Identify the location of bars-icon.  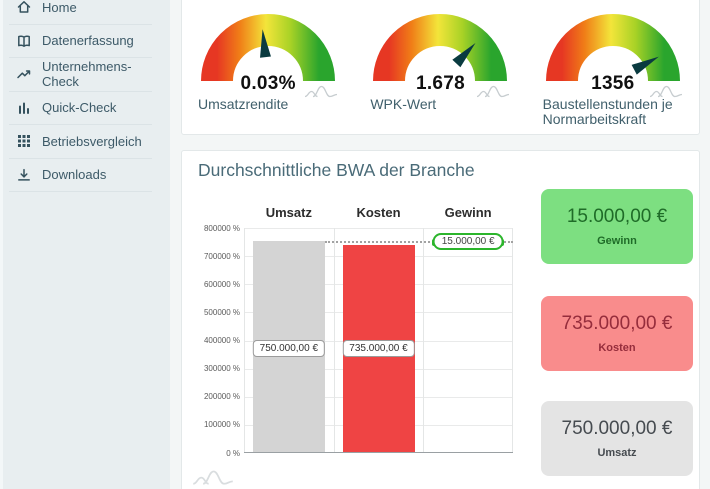
(24, 108).